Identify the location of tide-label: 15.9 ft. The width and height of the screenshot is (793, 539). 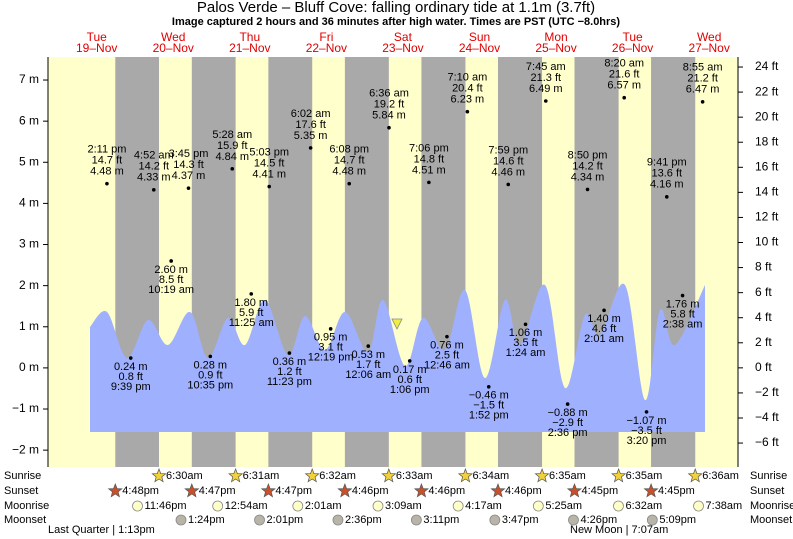
(232, 146).